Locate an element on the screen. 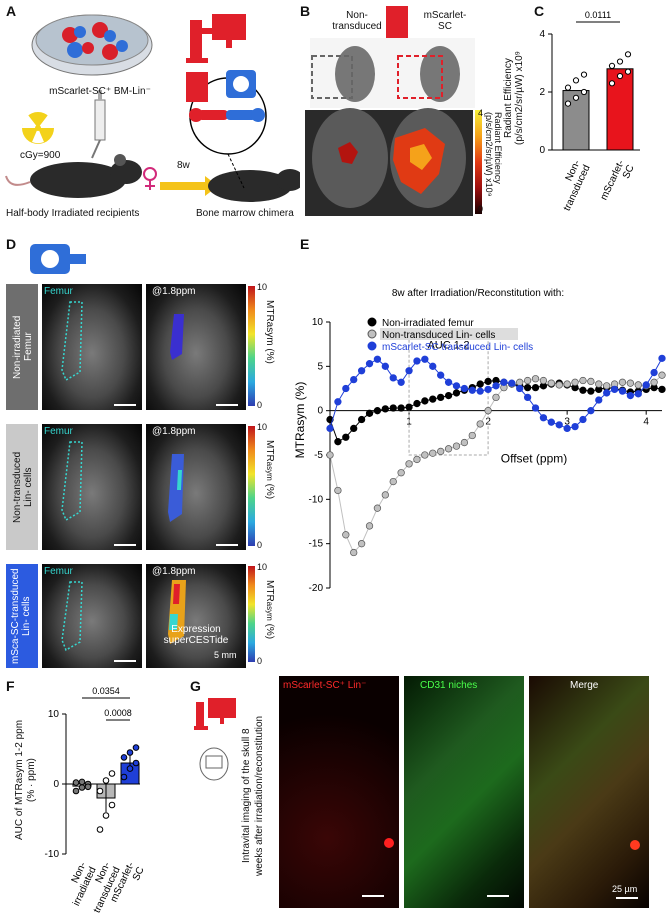  legend-marker is located at coordinates (372, 346).